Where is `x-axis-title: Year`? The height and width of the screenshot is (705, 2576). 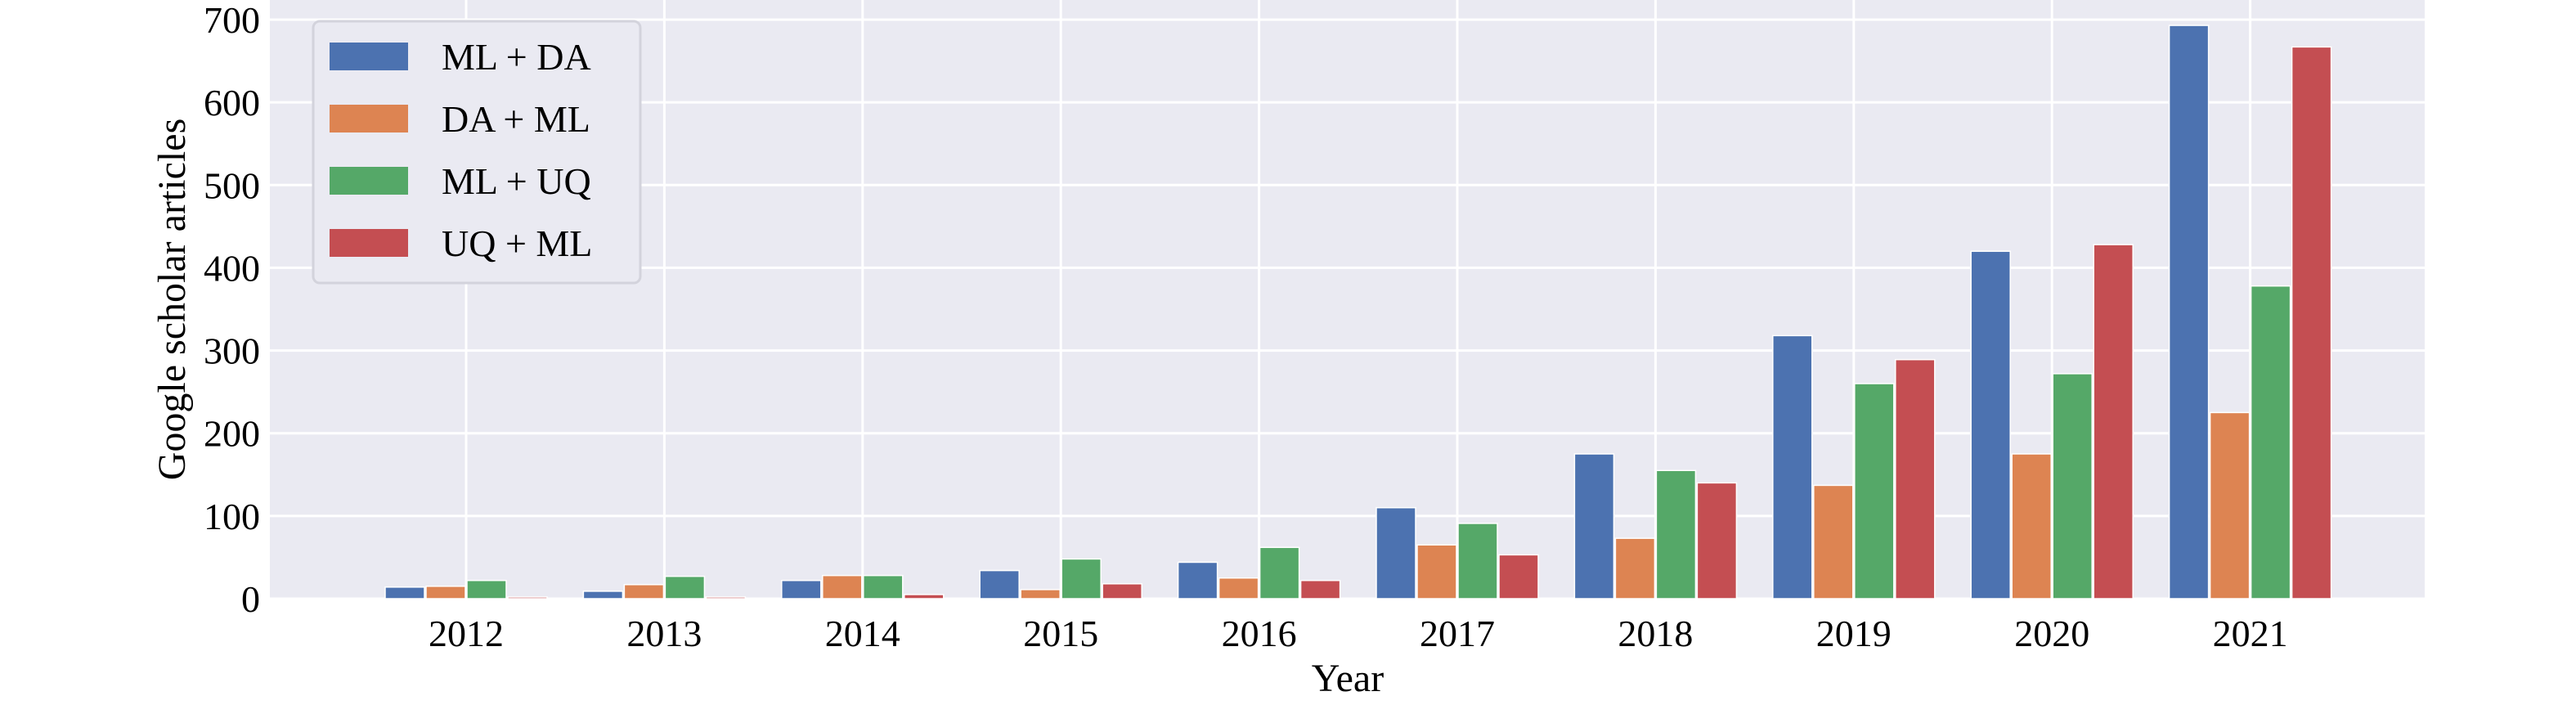
x-axis-title: Year is located at coordinates (1348, 678).